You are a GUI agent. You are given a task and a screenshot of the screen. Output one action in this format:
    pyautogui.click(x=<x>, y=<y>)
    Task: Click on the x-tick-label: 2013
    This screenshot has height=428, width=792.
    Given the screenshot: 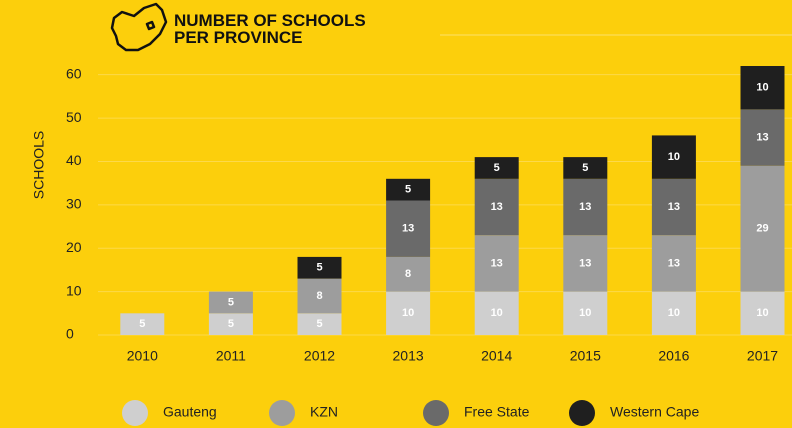 What is the action you would take?
    pyautogui.click(x=408, y=356)
    